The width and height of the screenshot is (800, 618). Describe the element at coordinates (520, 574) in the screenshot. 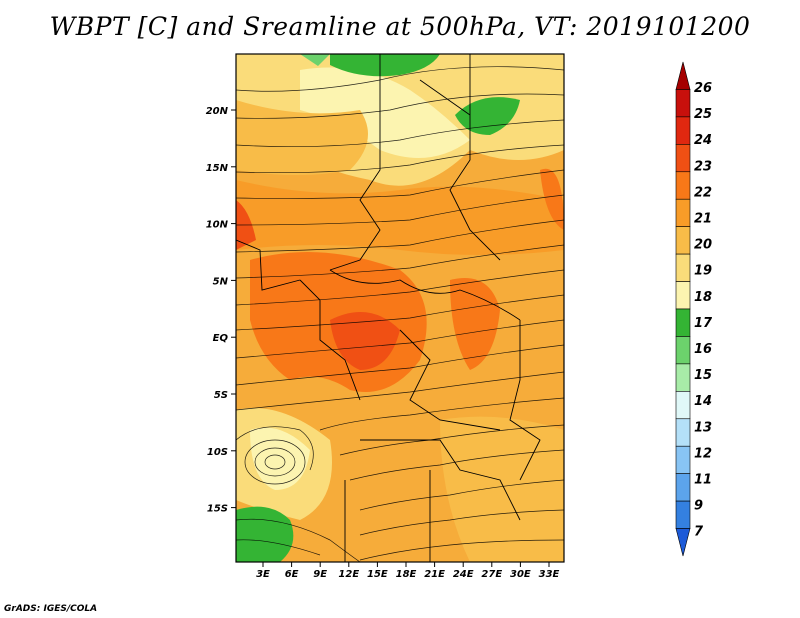

I see `lon-tick-label: 30E` at that location.